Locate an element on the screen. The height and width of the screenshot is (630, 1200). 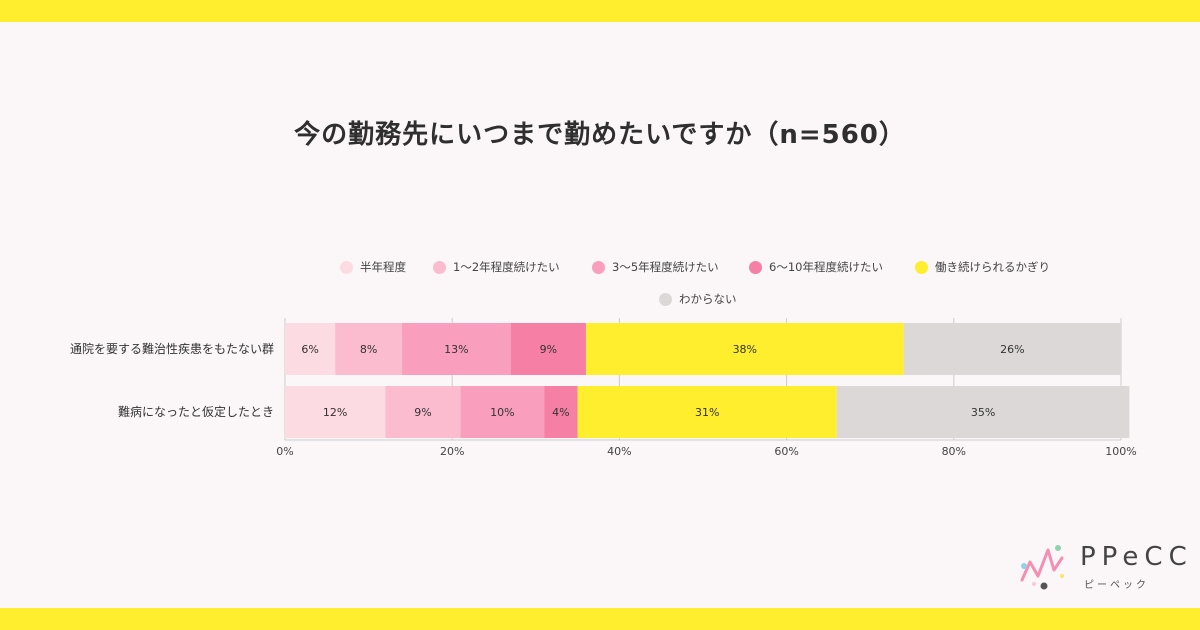
legend-label: わからない is located at coordinates (708, 299).